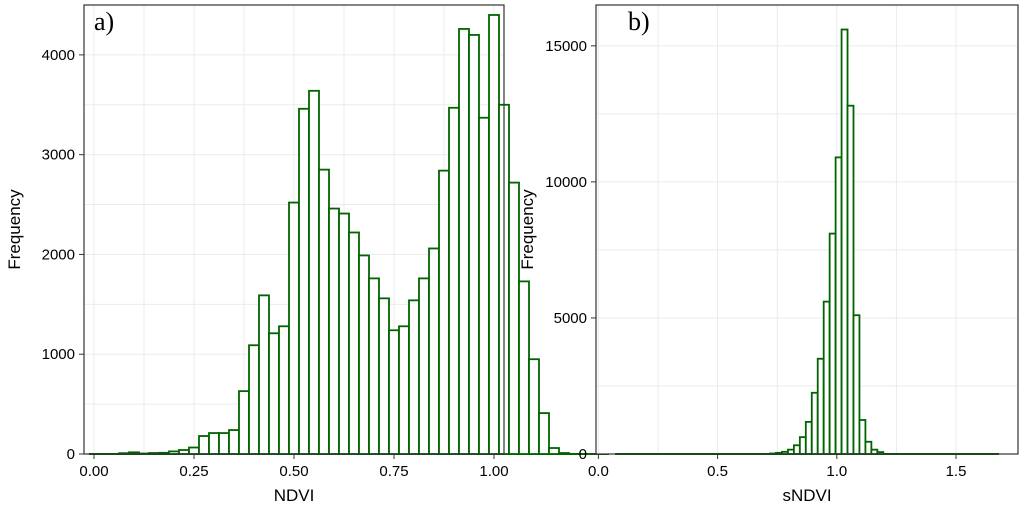 The height and width of the screenshot is (515, 1024). What do you see at coordinates (58, 155) in the screenshot?
I see `y-tick-label: 3000` at bounding box center [58, 155].